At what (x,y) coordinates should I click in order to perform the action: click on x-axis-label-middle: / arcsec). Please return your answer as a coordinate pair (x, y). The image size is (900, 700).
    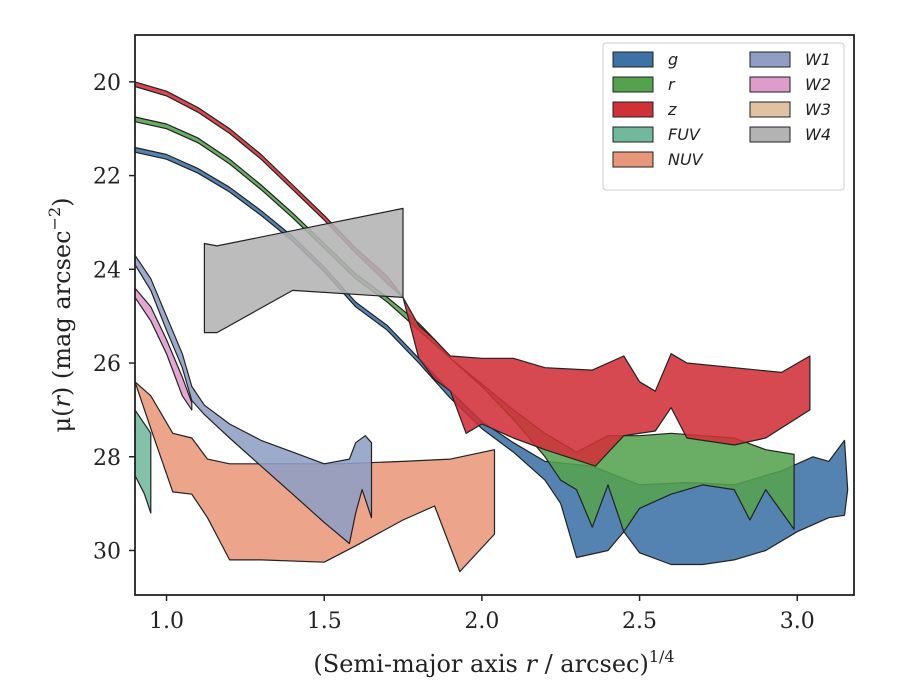
    Looking at the image, I should click on (593, 664).